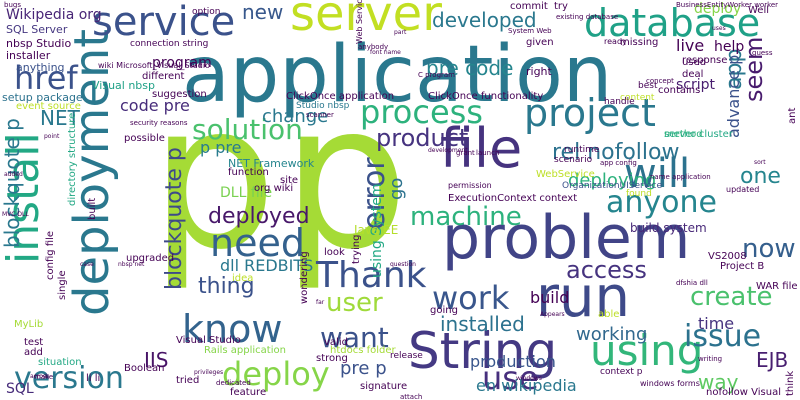 This screenshot has width=800, height=400. What do you see at coordinates (552, 314) in the screenshot?
I see `word: Appears` at bounding box center [552, 314].